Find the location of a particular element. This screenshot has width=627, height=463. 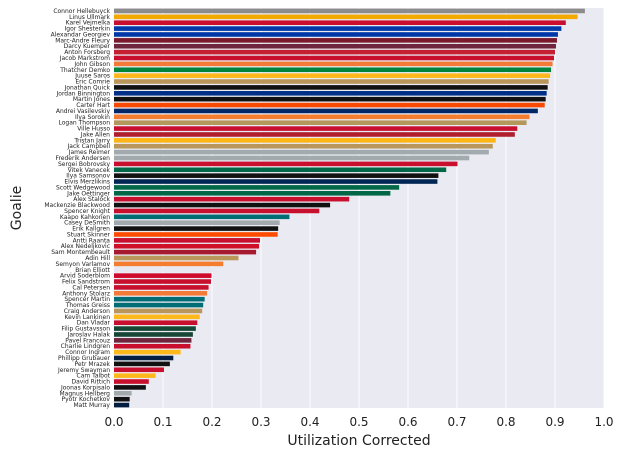

y-tick-label: Igor Shesterkin is located at coordinates (87, 29).